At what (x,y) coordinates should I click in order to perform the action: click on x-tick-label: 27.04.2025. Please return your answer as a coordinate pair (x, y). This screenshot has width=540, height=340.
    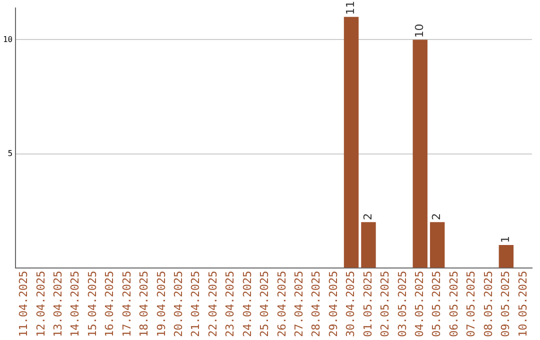
    Looking at the image, I should click on (299, 304).